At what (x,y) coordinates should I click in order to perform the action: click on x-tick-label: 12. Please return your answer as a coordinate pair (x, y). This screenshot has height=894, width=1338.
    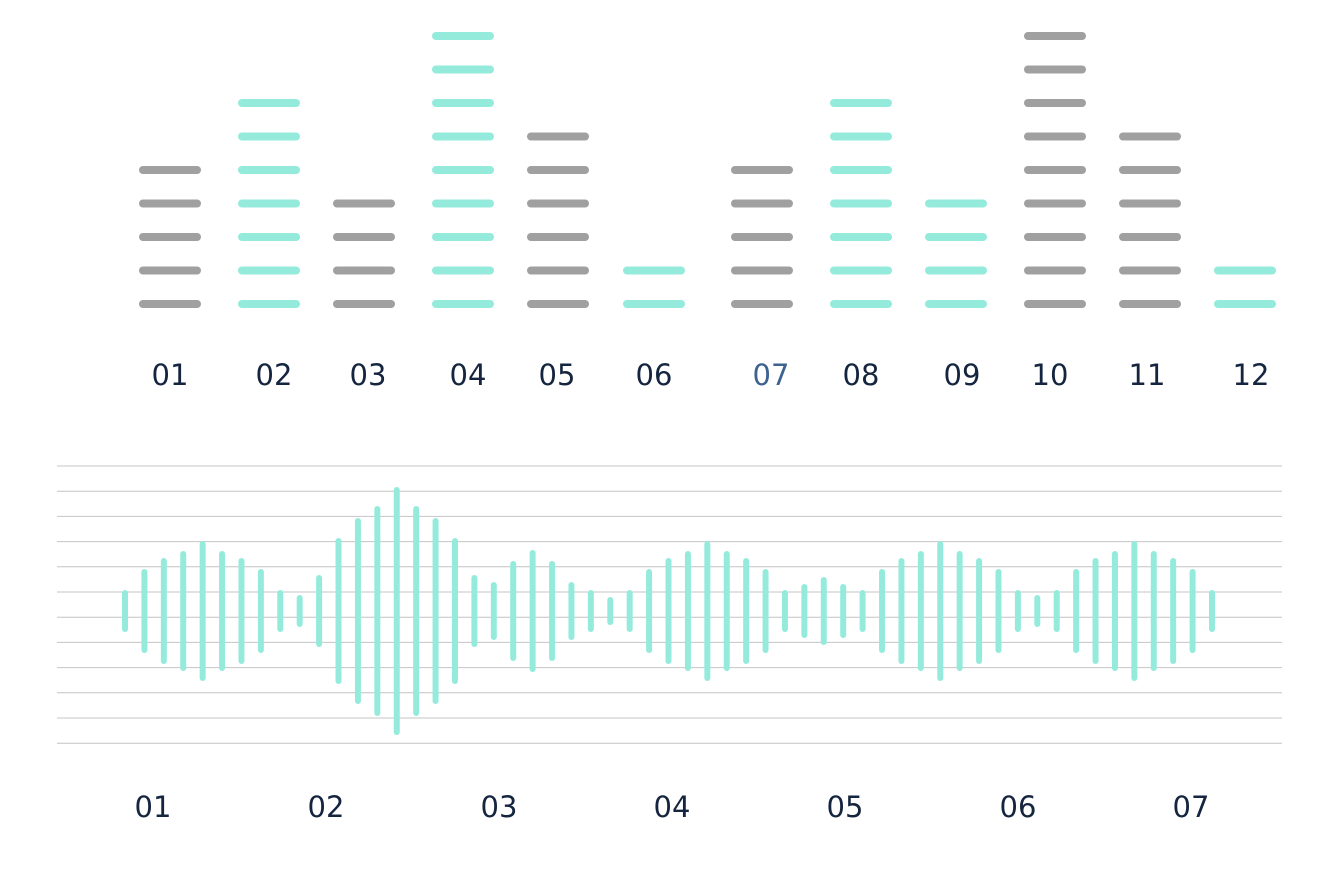
    Looking at the image, I should click on (1251, 375).